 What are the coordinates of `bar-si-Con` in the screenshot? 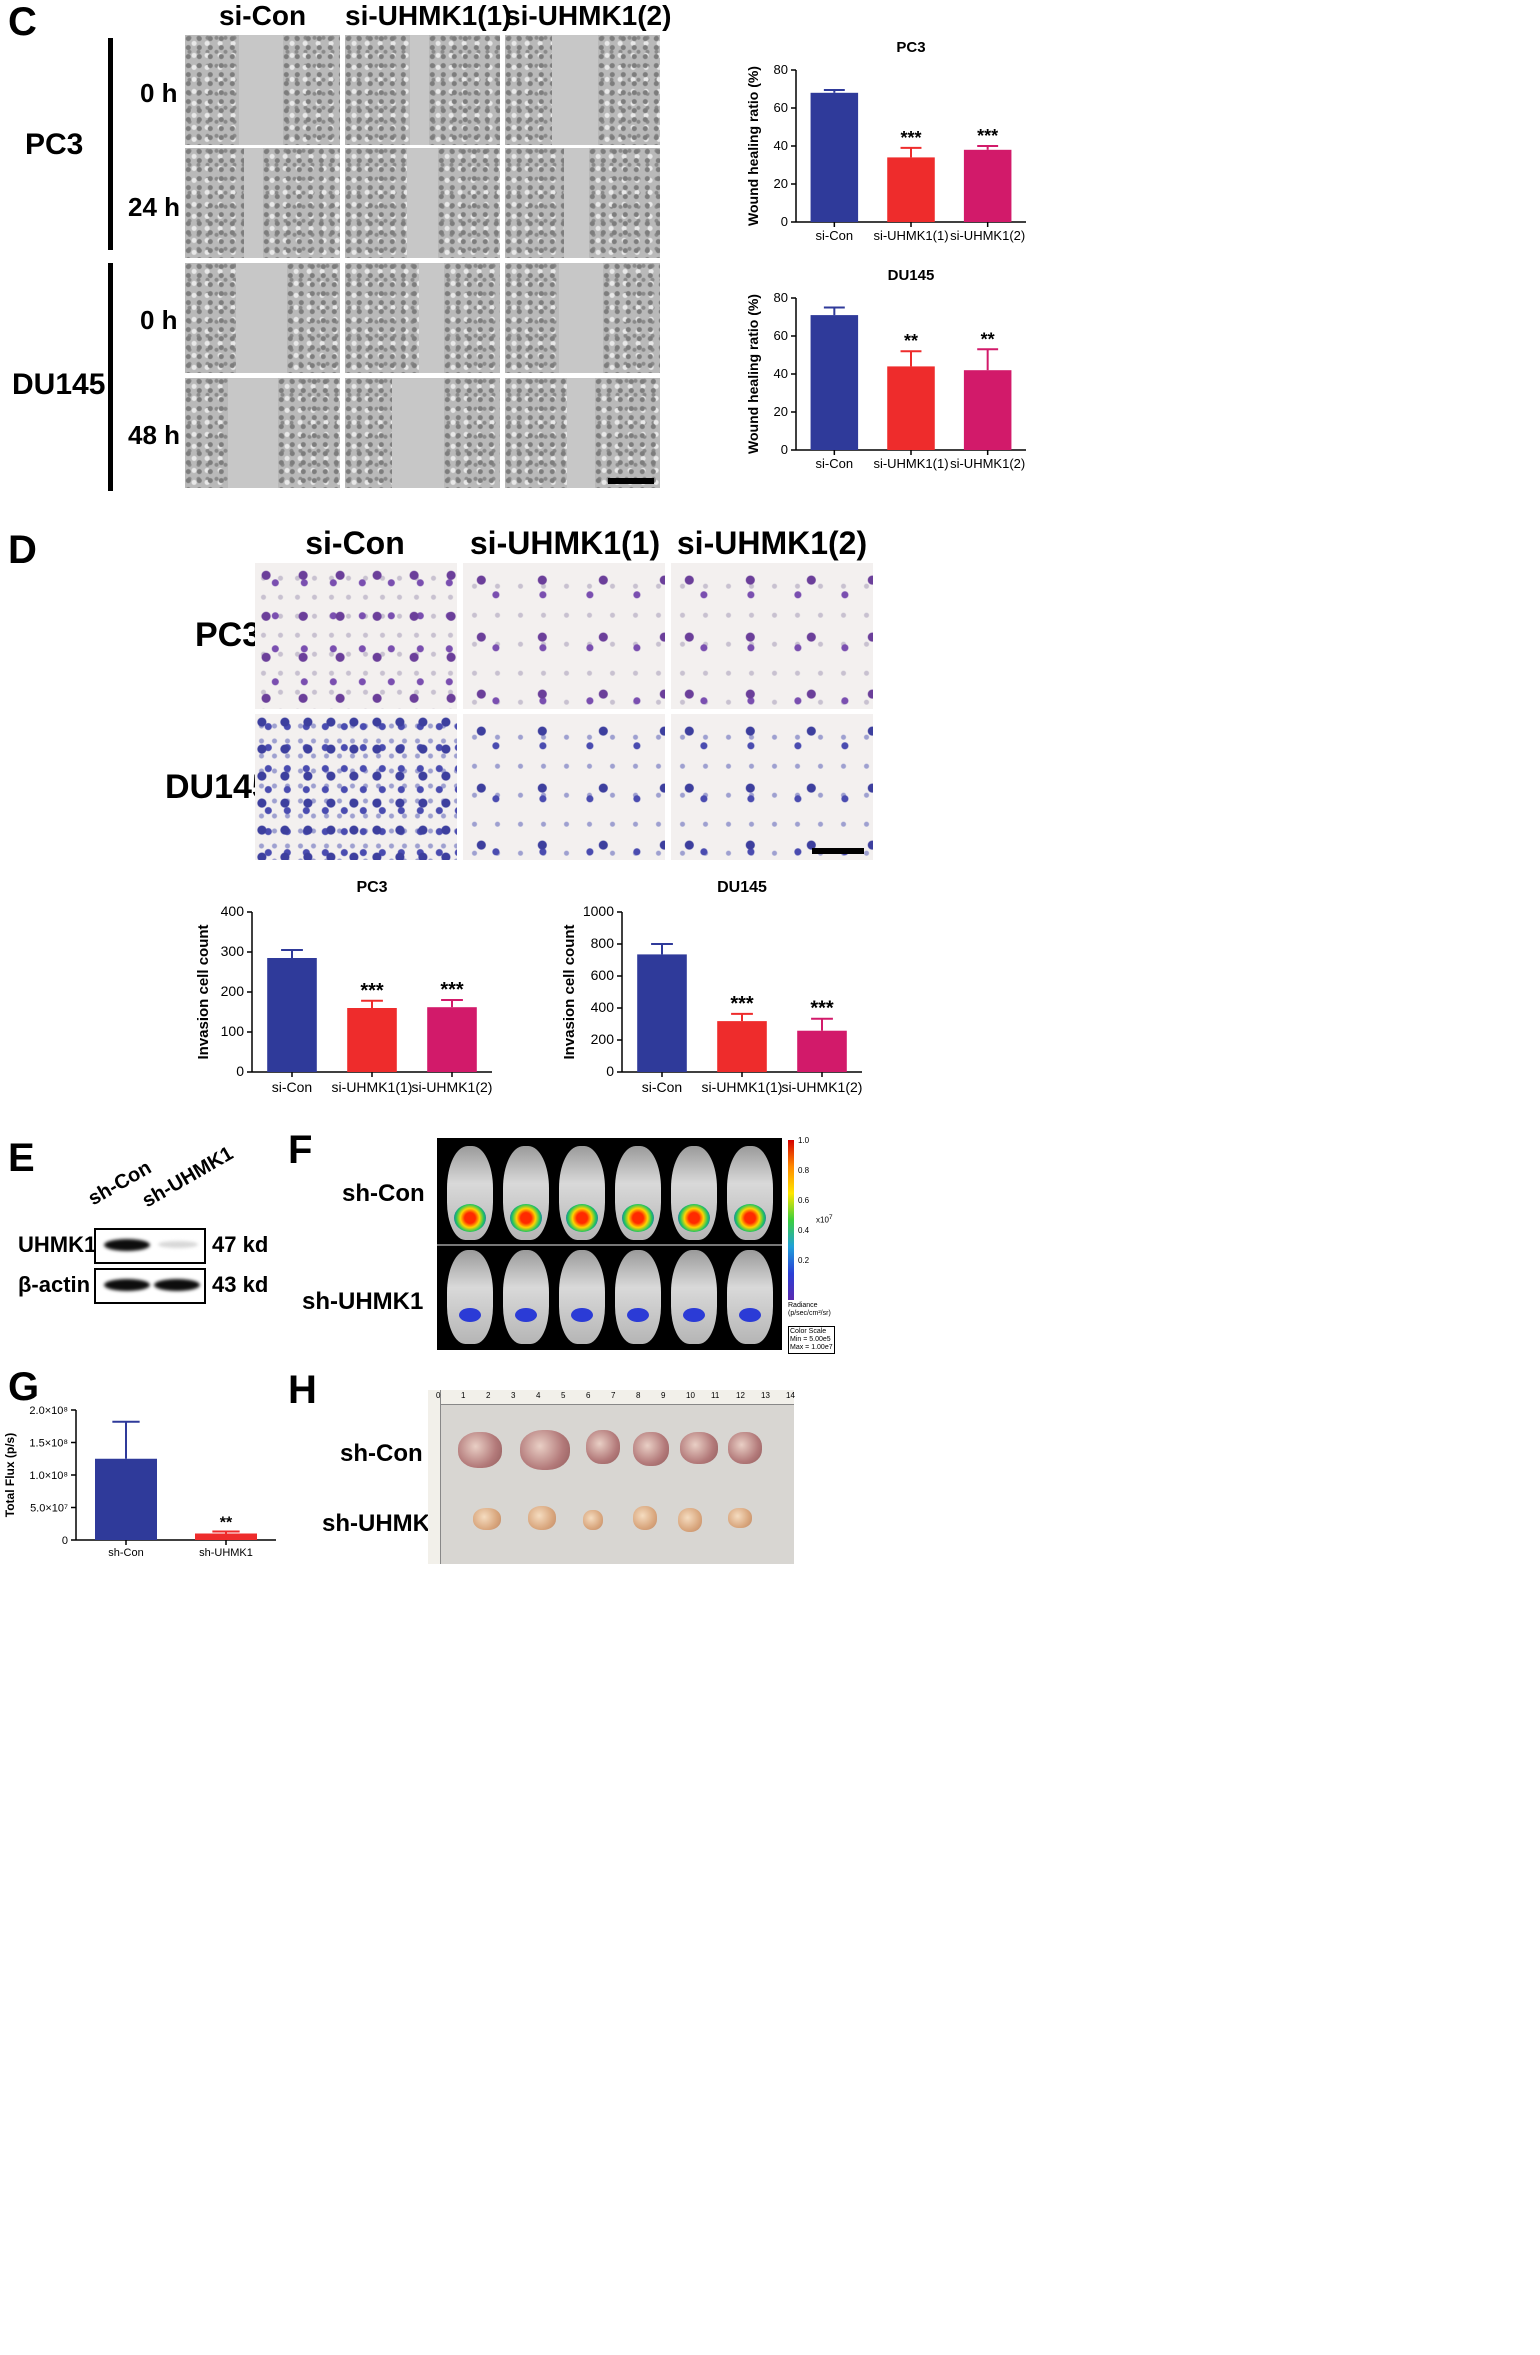 It's located at (662, 1013).